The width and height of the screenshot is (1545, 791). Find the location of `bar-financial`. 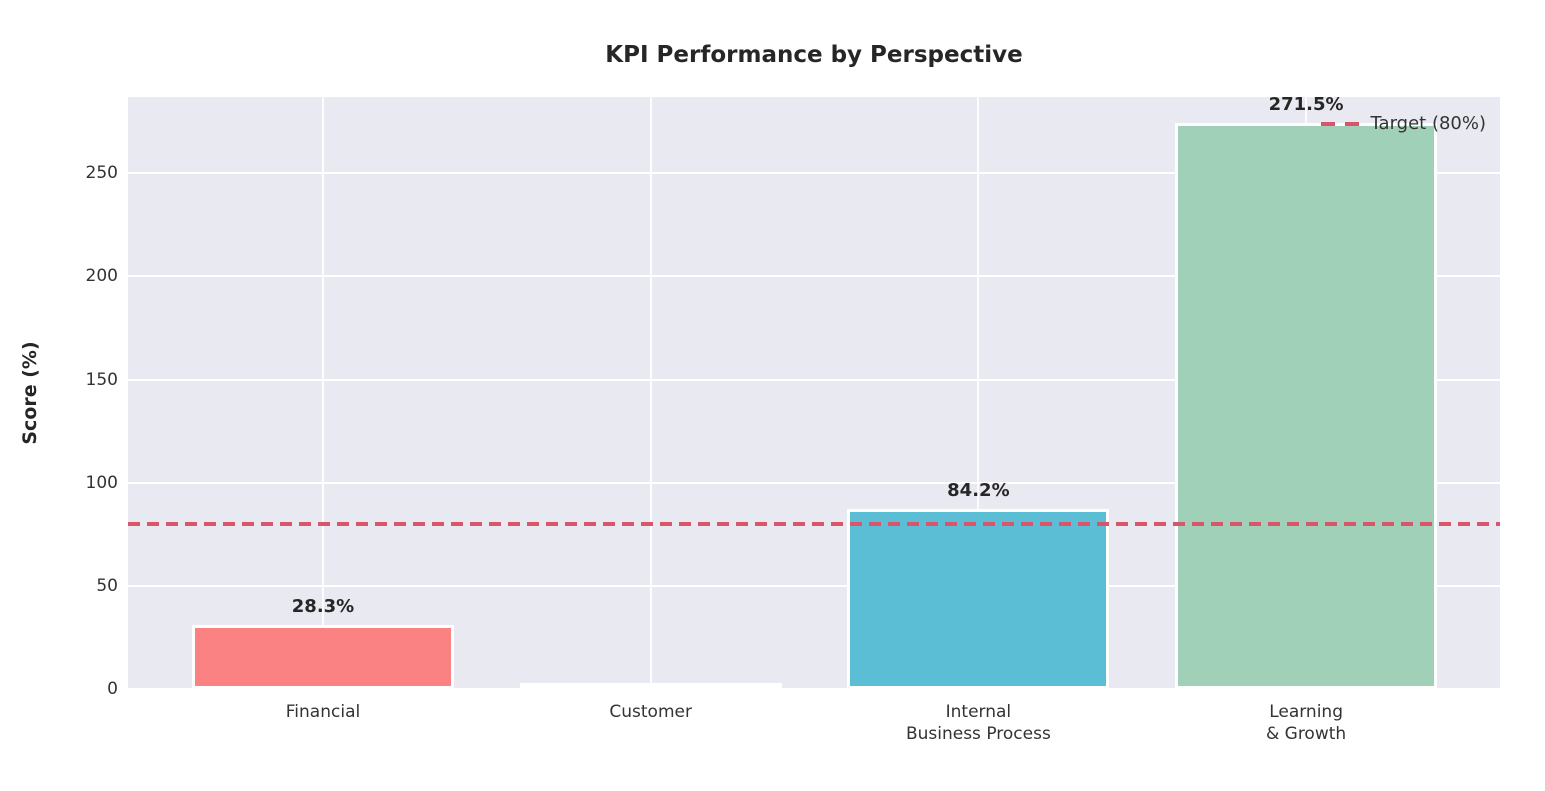

bar-financial is located at coordinates (323, 657).